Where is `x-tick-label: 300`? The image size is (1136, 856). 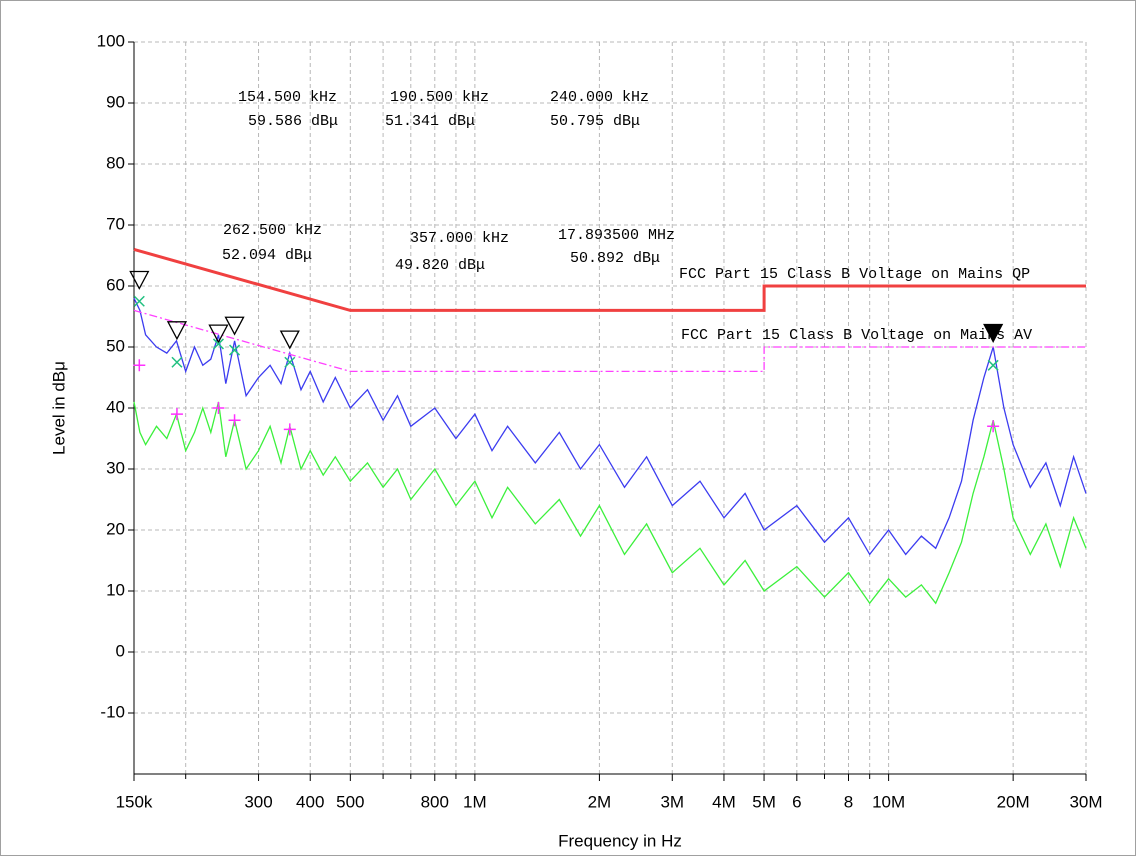
x-tick-label: 300 is located at coordinates (258, 801).